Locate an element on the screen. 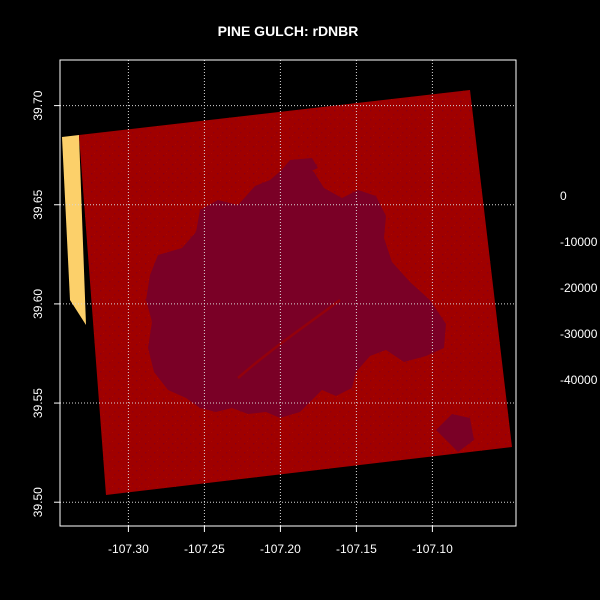  legend-labels: 0 -10000 -20000 -30000 -40000 is located at coordinates (579, 288).